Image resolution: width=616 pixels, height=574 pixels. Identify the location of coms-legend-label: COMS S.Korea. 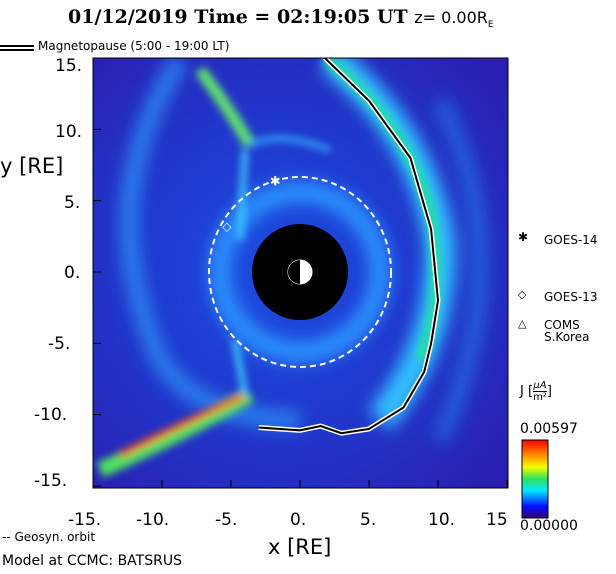
(566, 331).